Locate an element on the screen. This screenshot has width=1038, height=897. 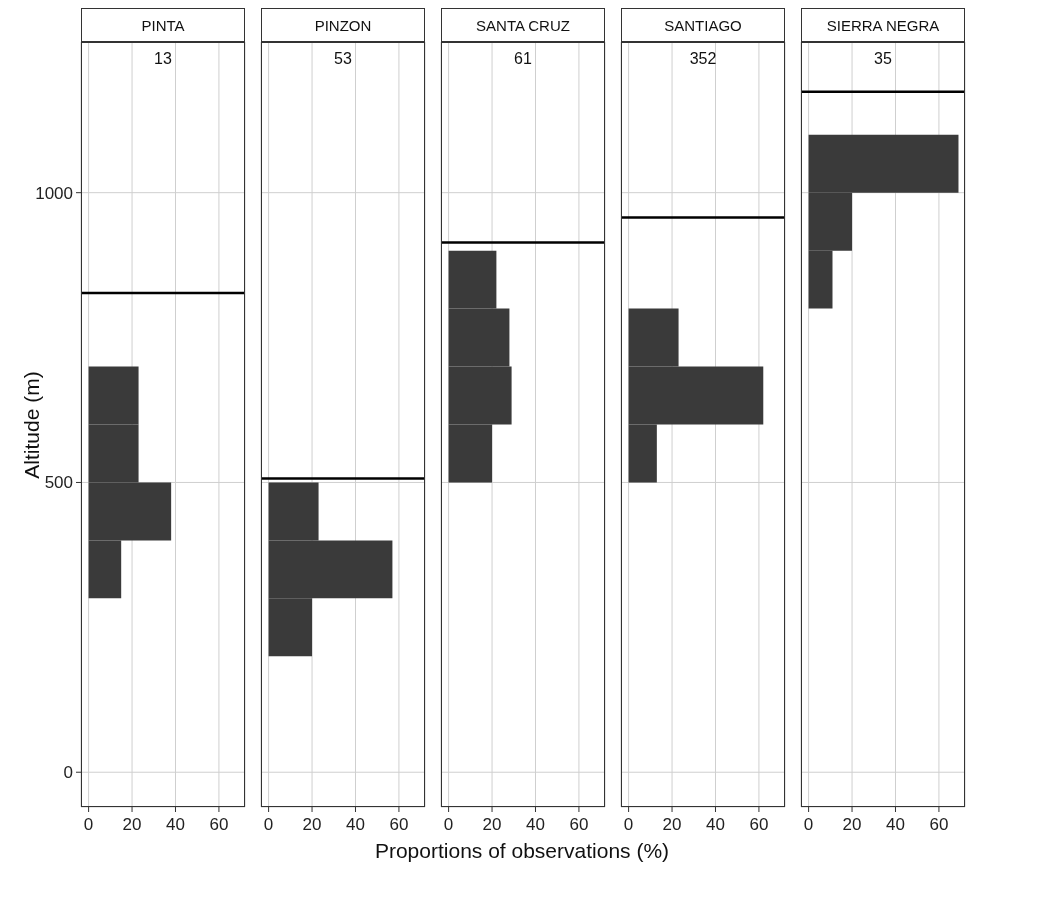
y-axis-title: Altitude (m) is located at coordinates (32, 424).